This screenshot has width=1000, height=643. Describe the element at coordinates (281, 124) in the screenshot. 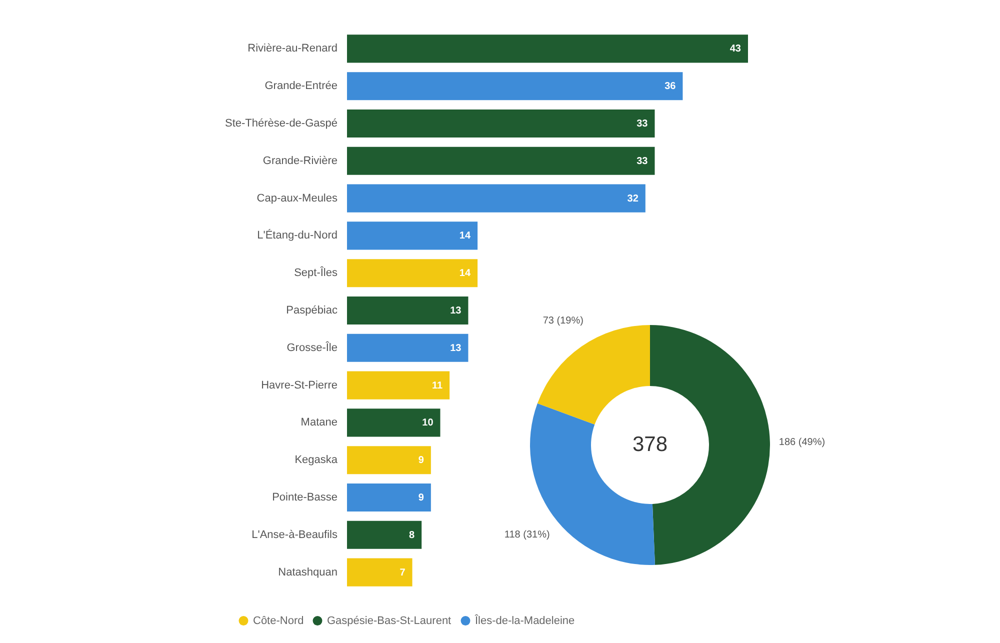

I see `y-tick-label: Ste-Thérèse-de-Gaspé` at that location.